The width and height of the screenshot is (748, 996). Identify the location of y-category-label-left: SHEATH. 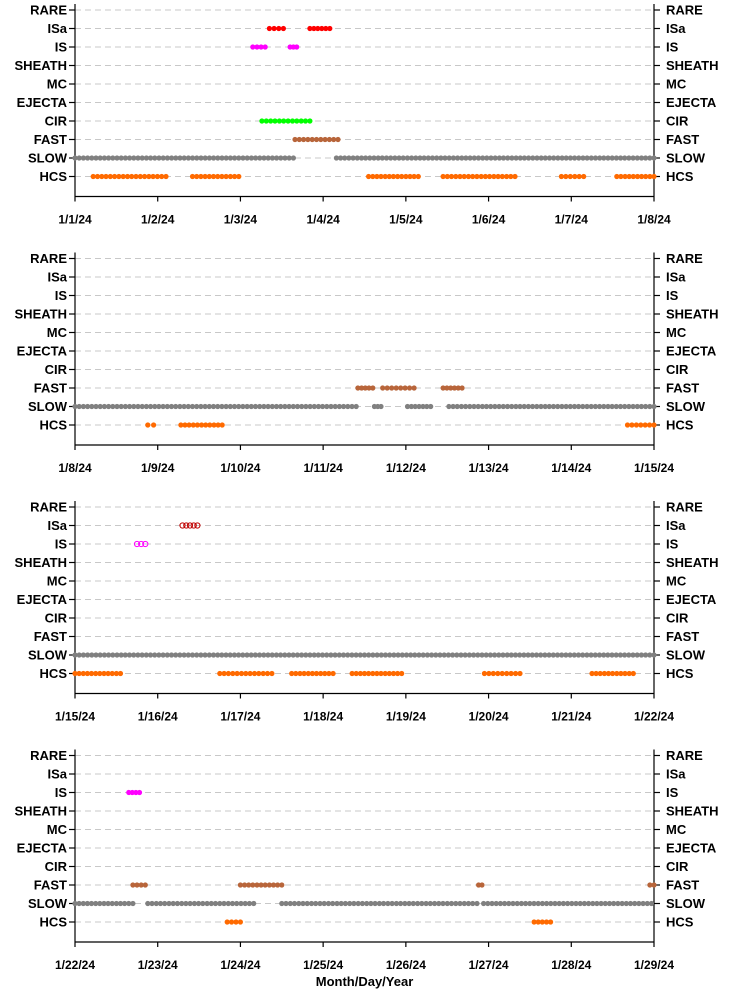
(41, 65).